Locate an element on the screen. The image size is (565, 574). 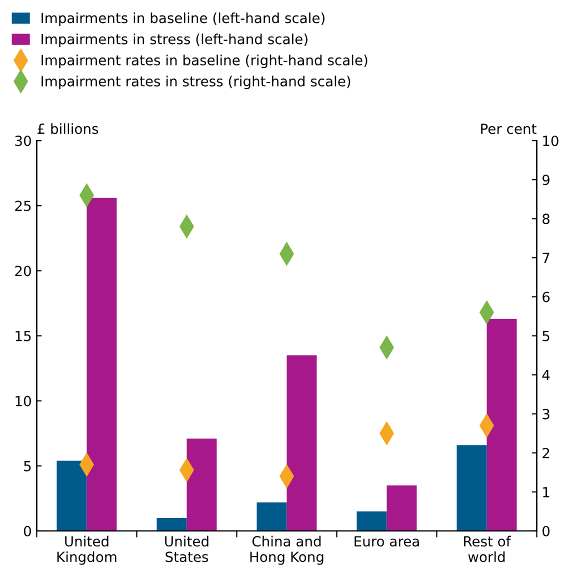
y-tick-label: 30 is located at coordinates (23, 141).